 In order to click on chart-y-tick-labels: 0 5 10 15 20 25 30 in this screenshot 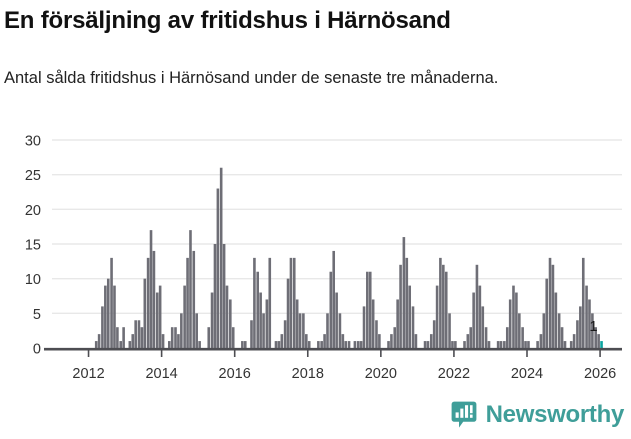, I will do `click(33, 246)`.